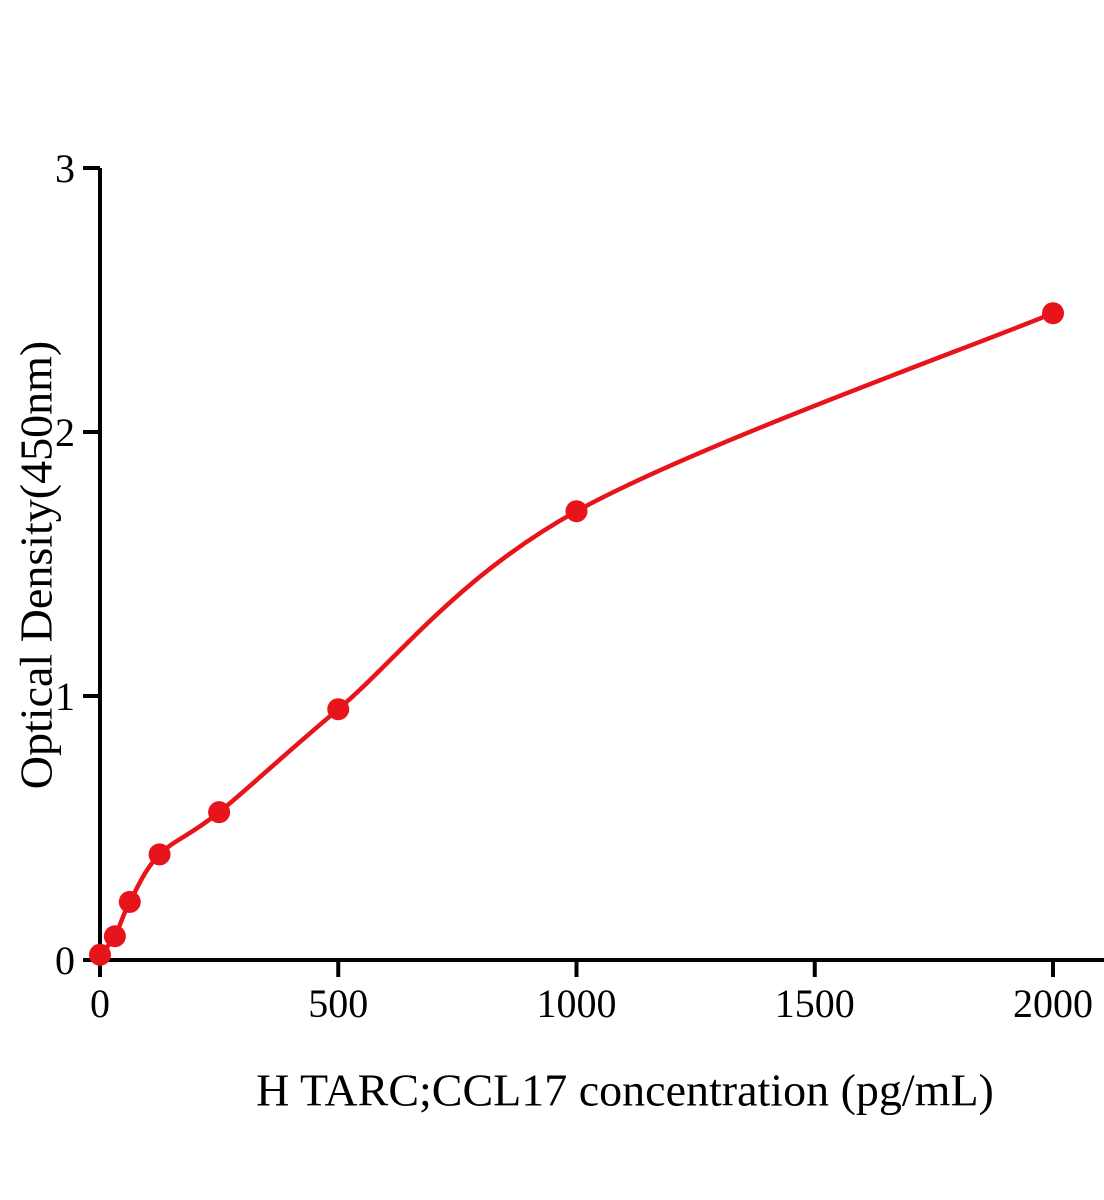 The height and width of the screenshot is (1200, 1104). What do you see at coordinates (815, 1003) in the screenshot?
I see `x-tick-label: 1500` at bounding box center [815, 1003].